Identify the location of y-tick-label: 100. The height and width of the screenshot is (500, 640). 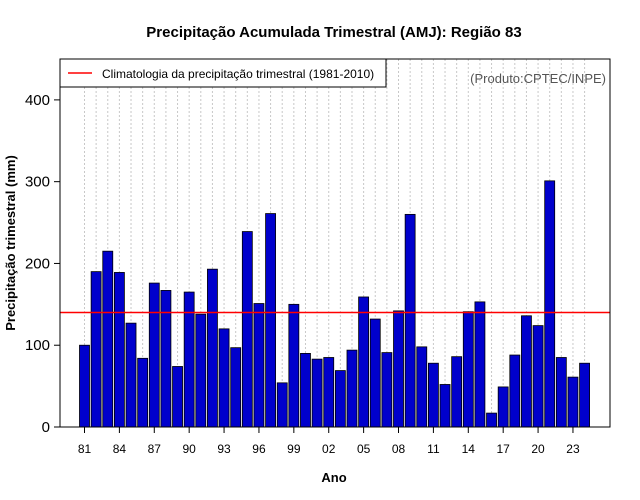
(37, 345).